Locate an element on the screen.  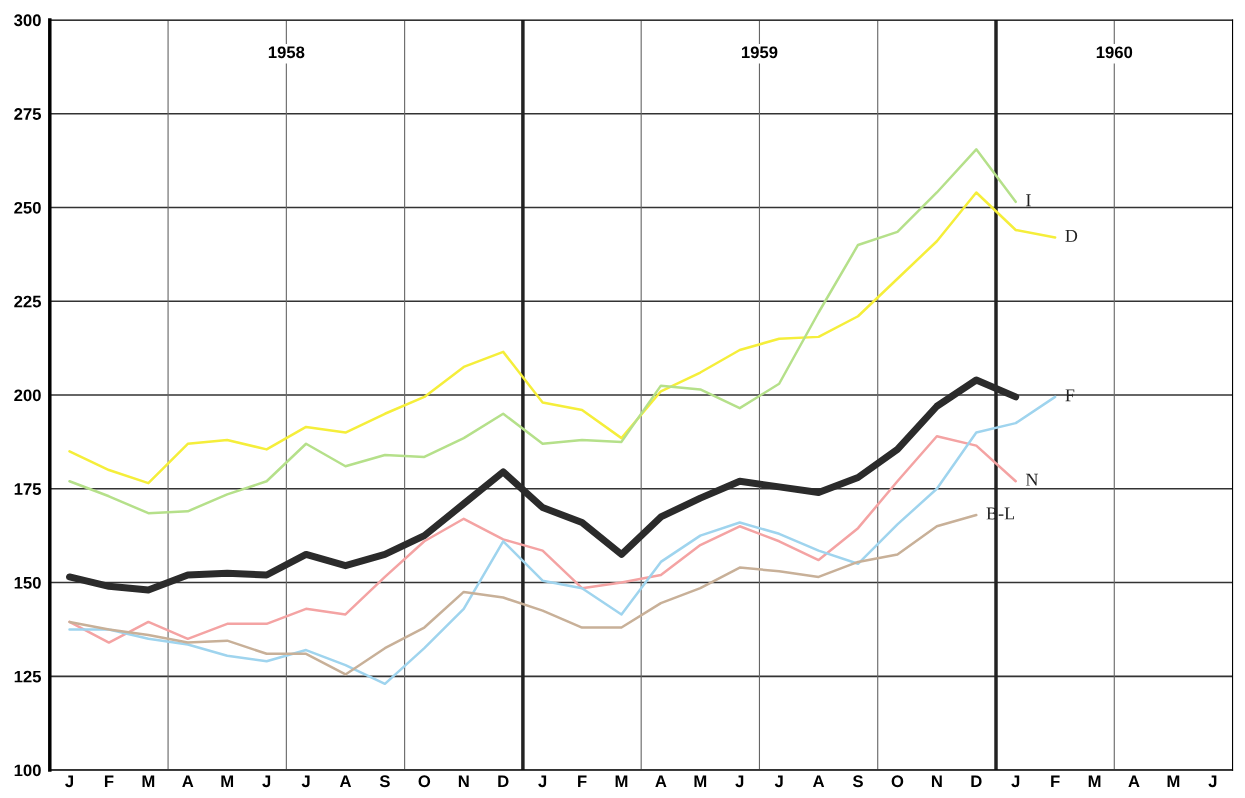
y-tick-label: 100 is located at coordinates (27, 770).